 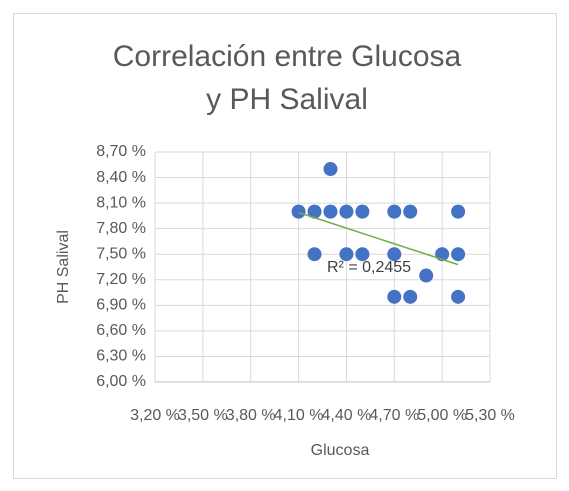 What do you see at coordinates (490, 415) in the screenshot?
I see `x-tick-label: 5,30 %` at bounding box center [490, 415].